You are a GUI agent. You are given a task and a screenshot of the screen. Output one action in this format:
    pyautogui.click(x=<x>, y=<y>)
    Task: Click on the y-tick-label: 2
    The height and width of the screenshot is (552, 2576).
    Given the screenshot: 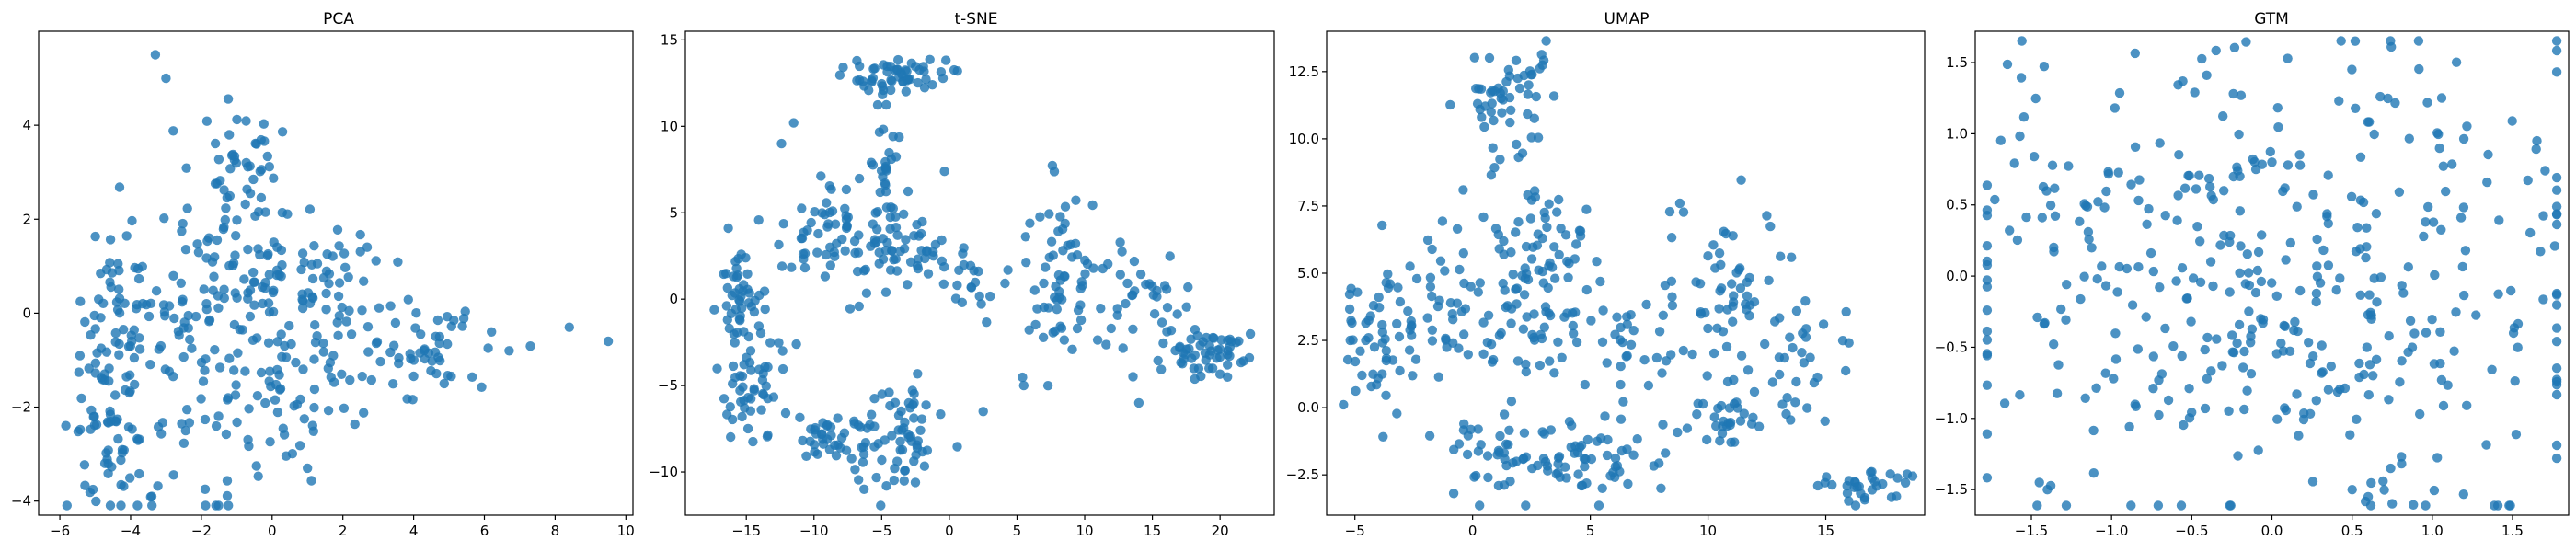 What is the action you would take?
    pyautogui.click(x=26, y=219)
    